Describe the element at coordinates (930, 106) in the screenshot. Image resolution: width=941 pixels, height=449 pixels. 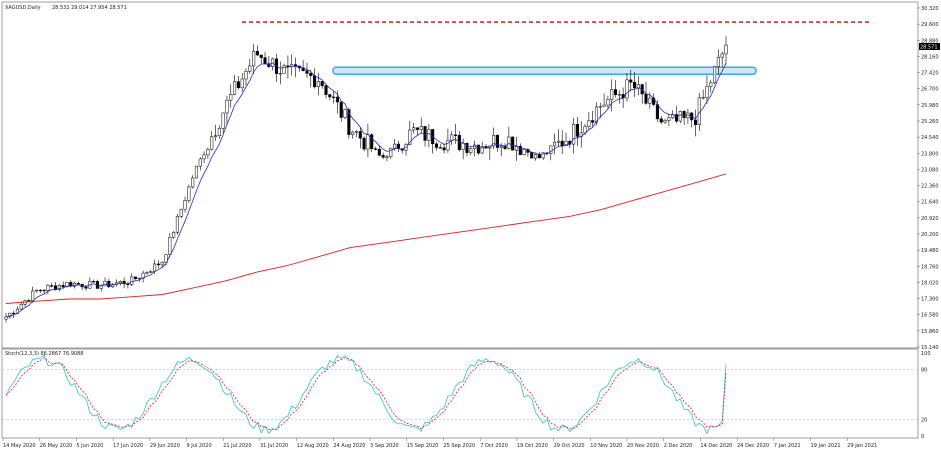
I see `price-tick-label: 25.980` at that location.